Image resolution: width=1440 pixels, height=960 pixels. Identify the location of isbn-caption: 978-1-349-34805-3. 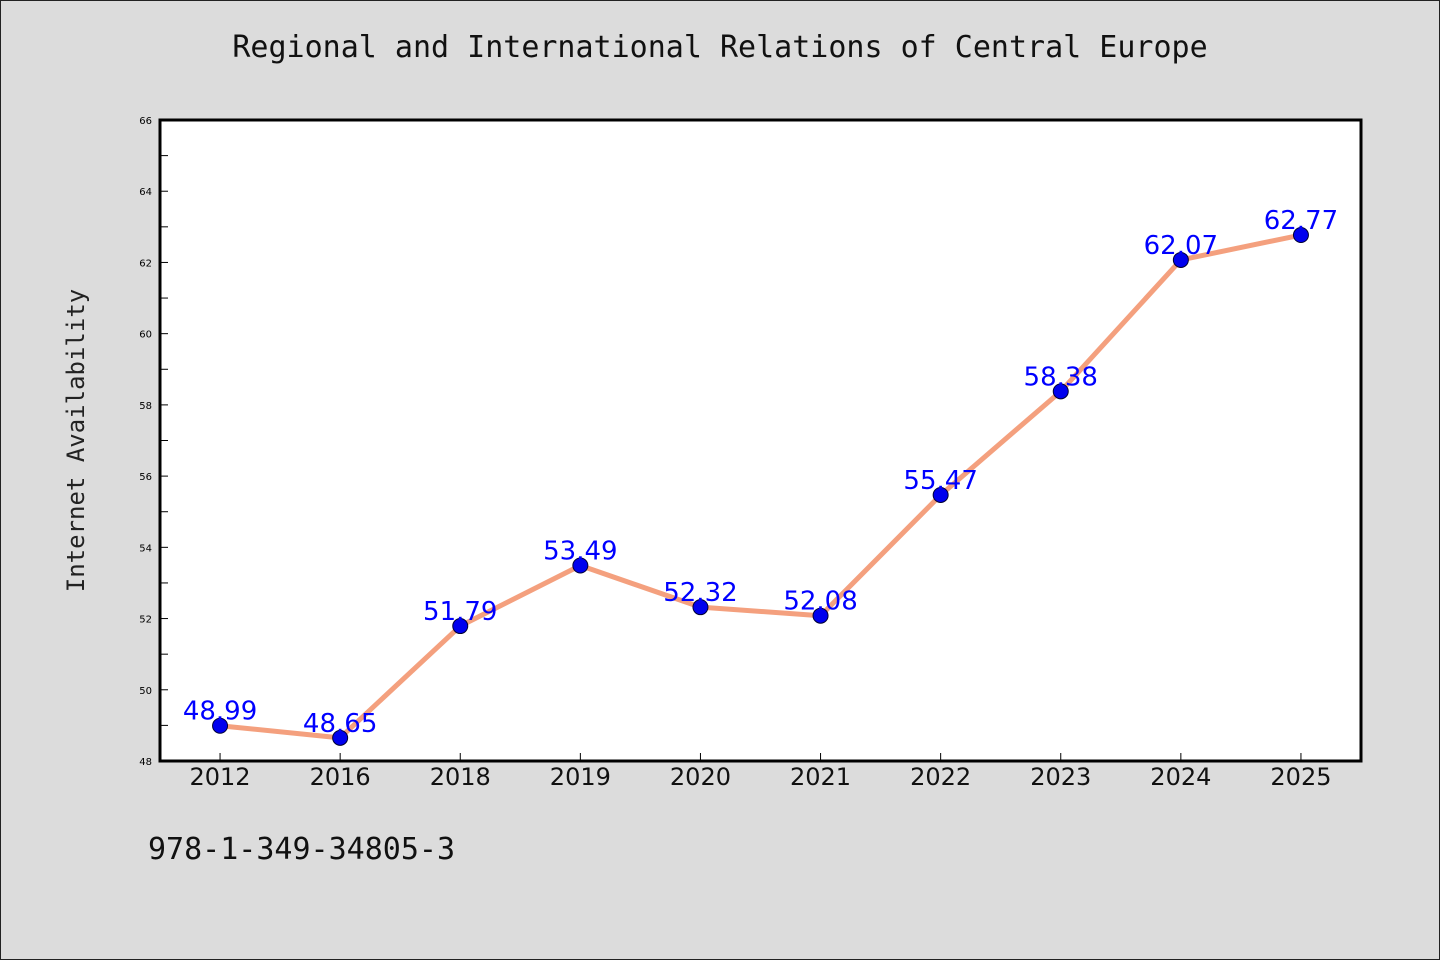
(302, 849).